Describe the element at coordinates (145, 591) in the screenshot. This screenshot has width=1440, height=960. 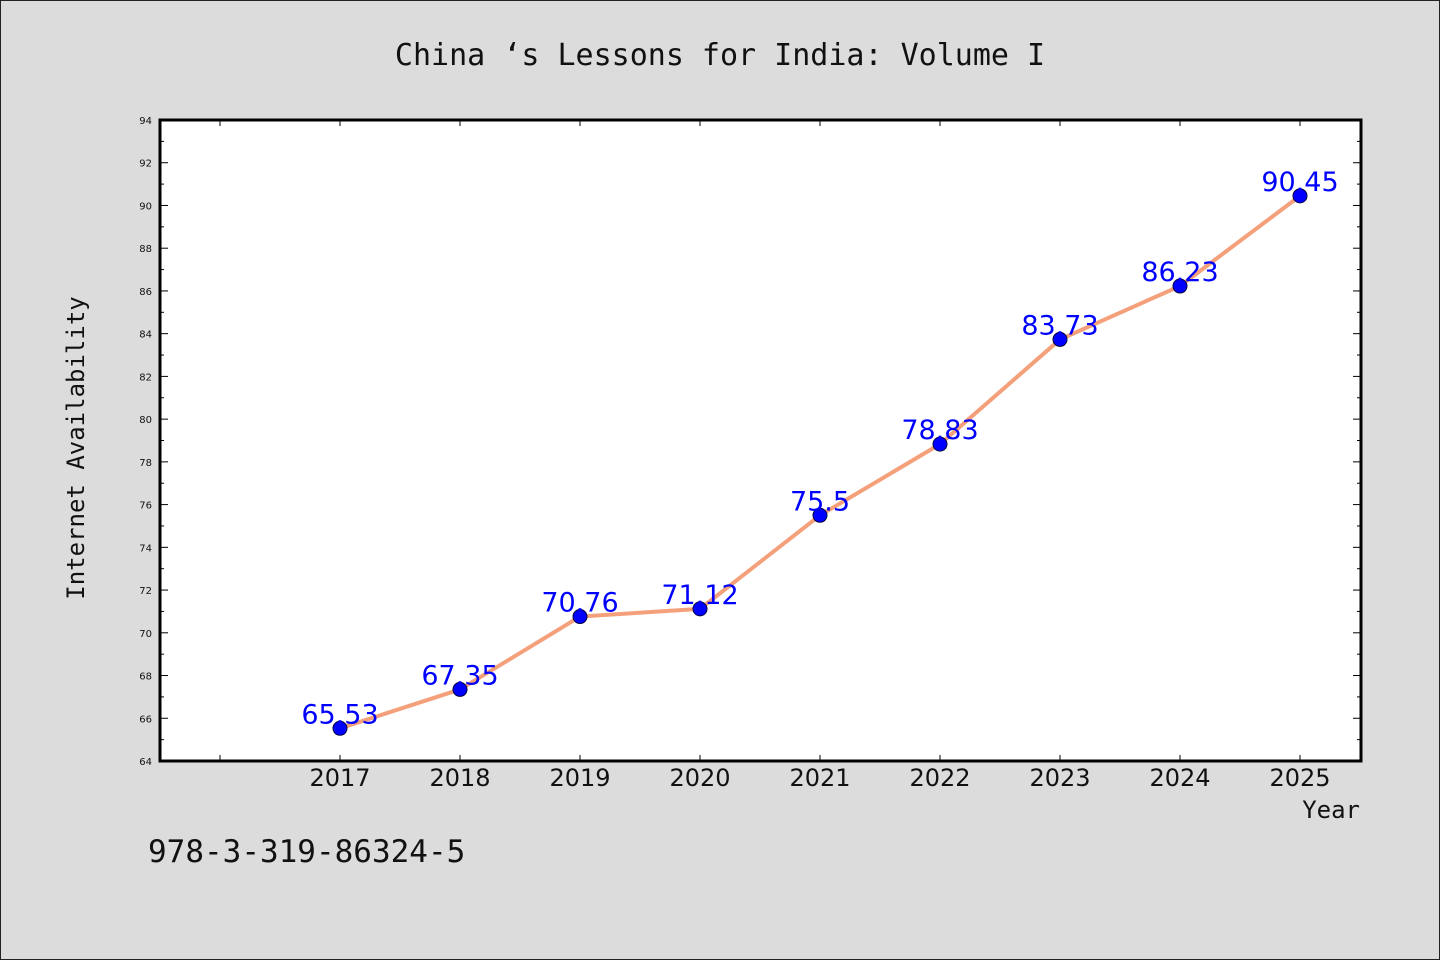
I see `y-tick-label: 72` at that location.